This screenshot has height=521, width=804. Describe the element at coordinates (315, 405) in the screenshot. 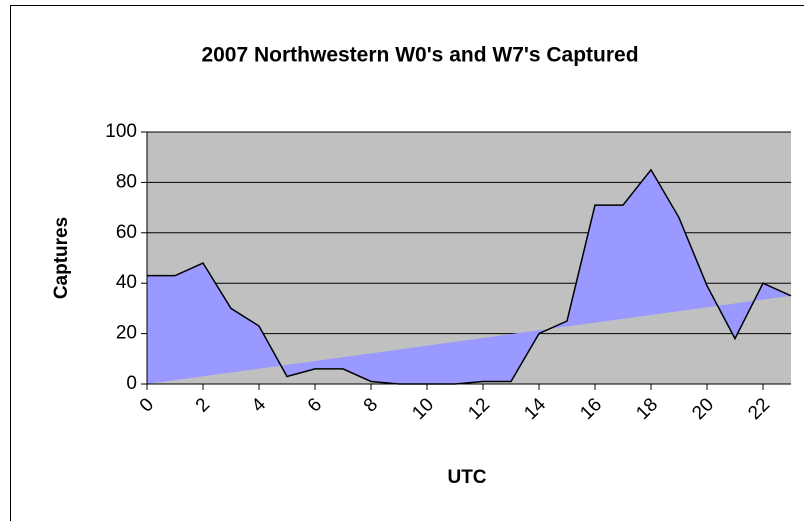

I see `x-tick-label: 6` at that location.